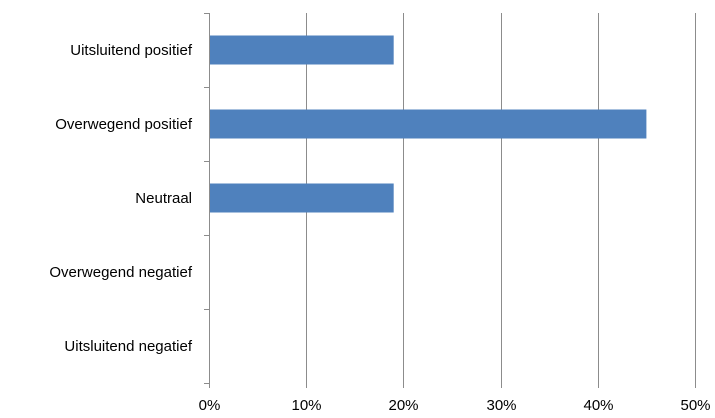  I want to click on x-tick-label: 0%, so click(210, 405).